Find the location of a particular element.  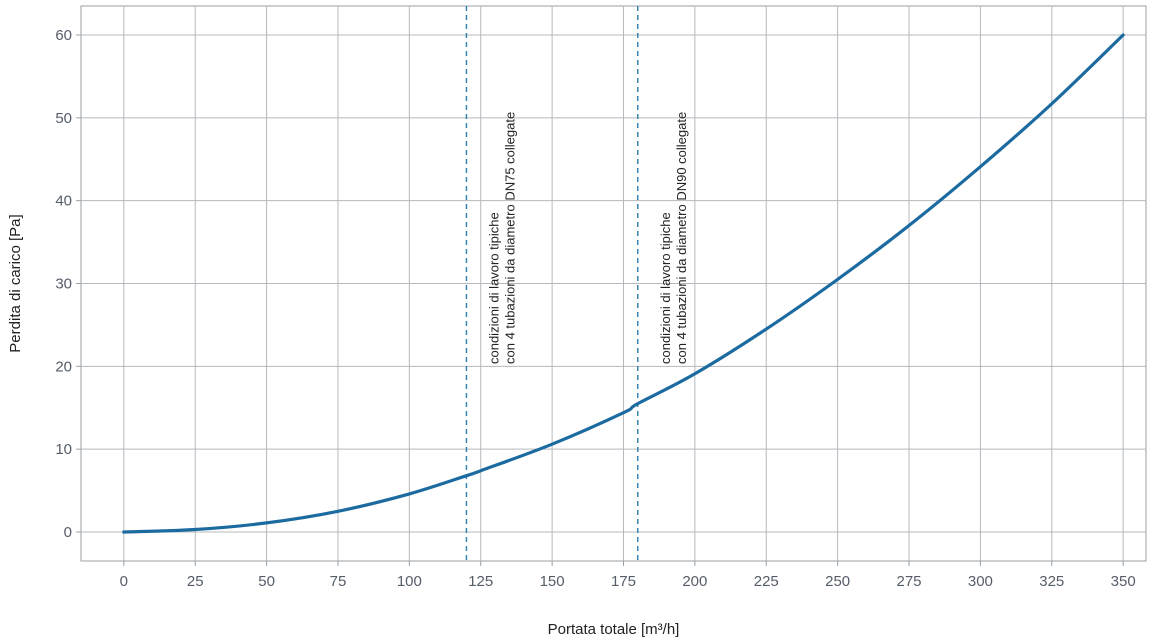

x-tick-label: 25 is located at coordinates (195, 581).